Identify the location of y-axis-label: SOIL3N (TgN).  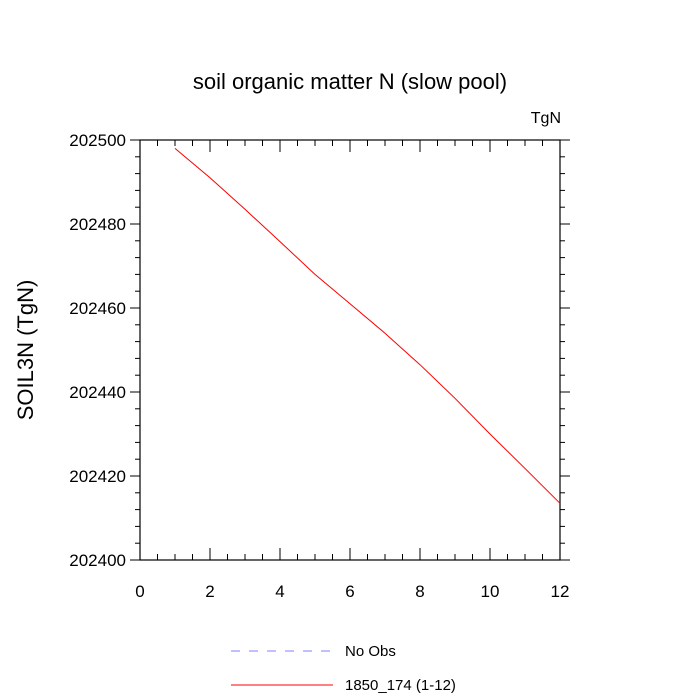
(25, 350).